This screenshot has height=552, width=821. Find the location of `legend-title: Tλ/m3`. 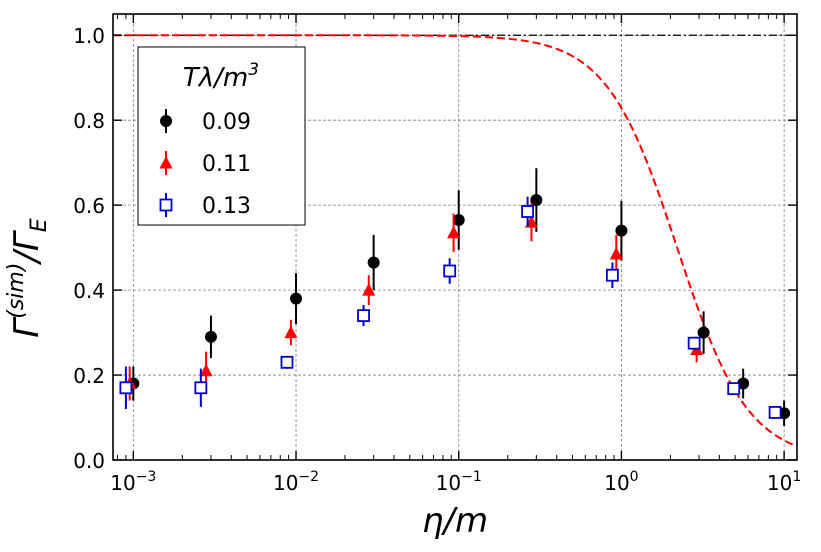

legend-title: Tλ/m3 is located at coordinates (221, 76).